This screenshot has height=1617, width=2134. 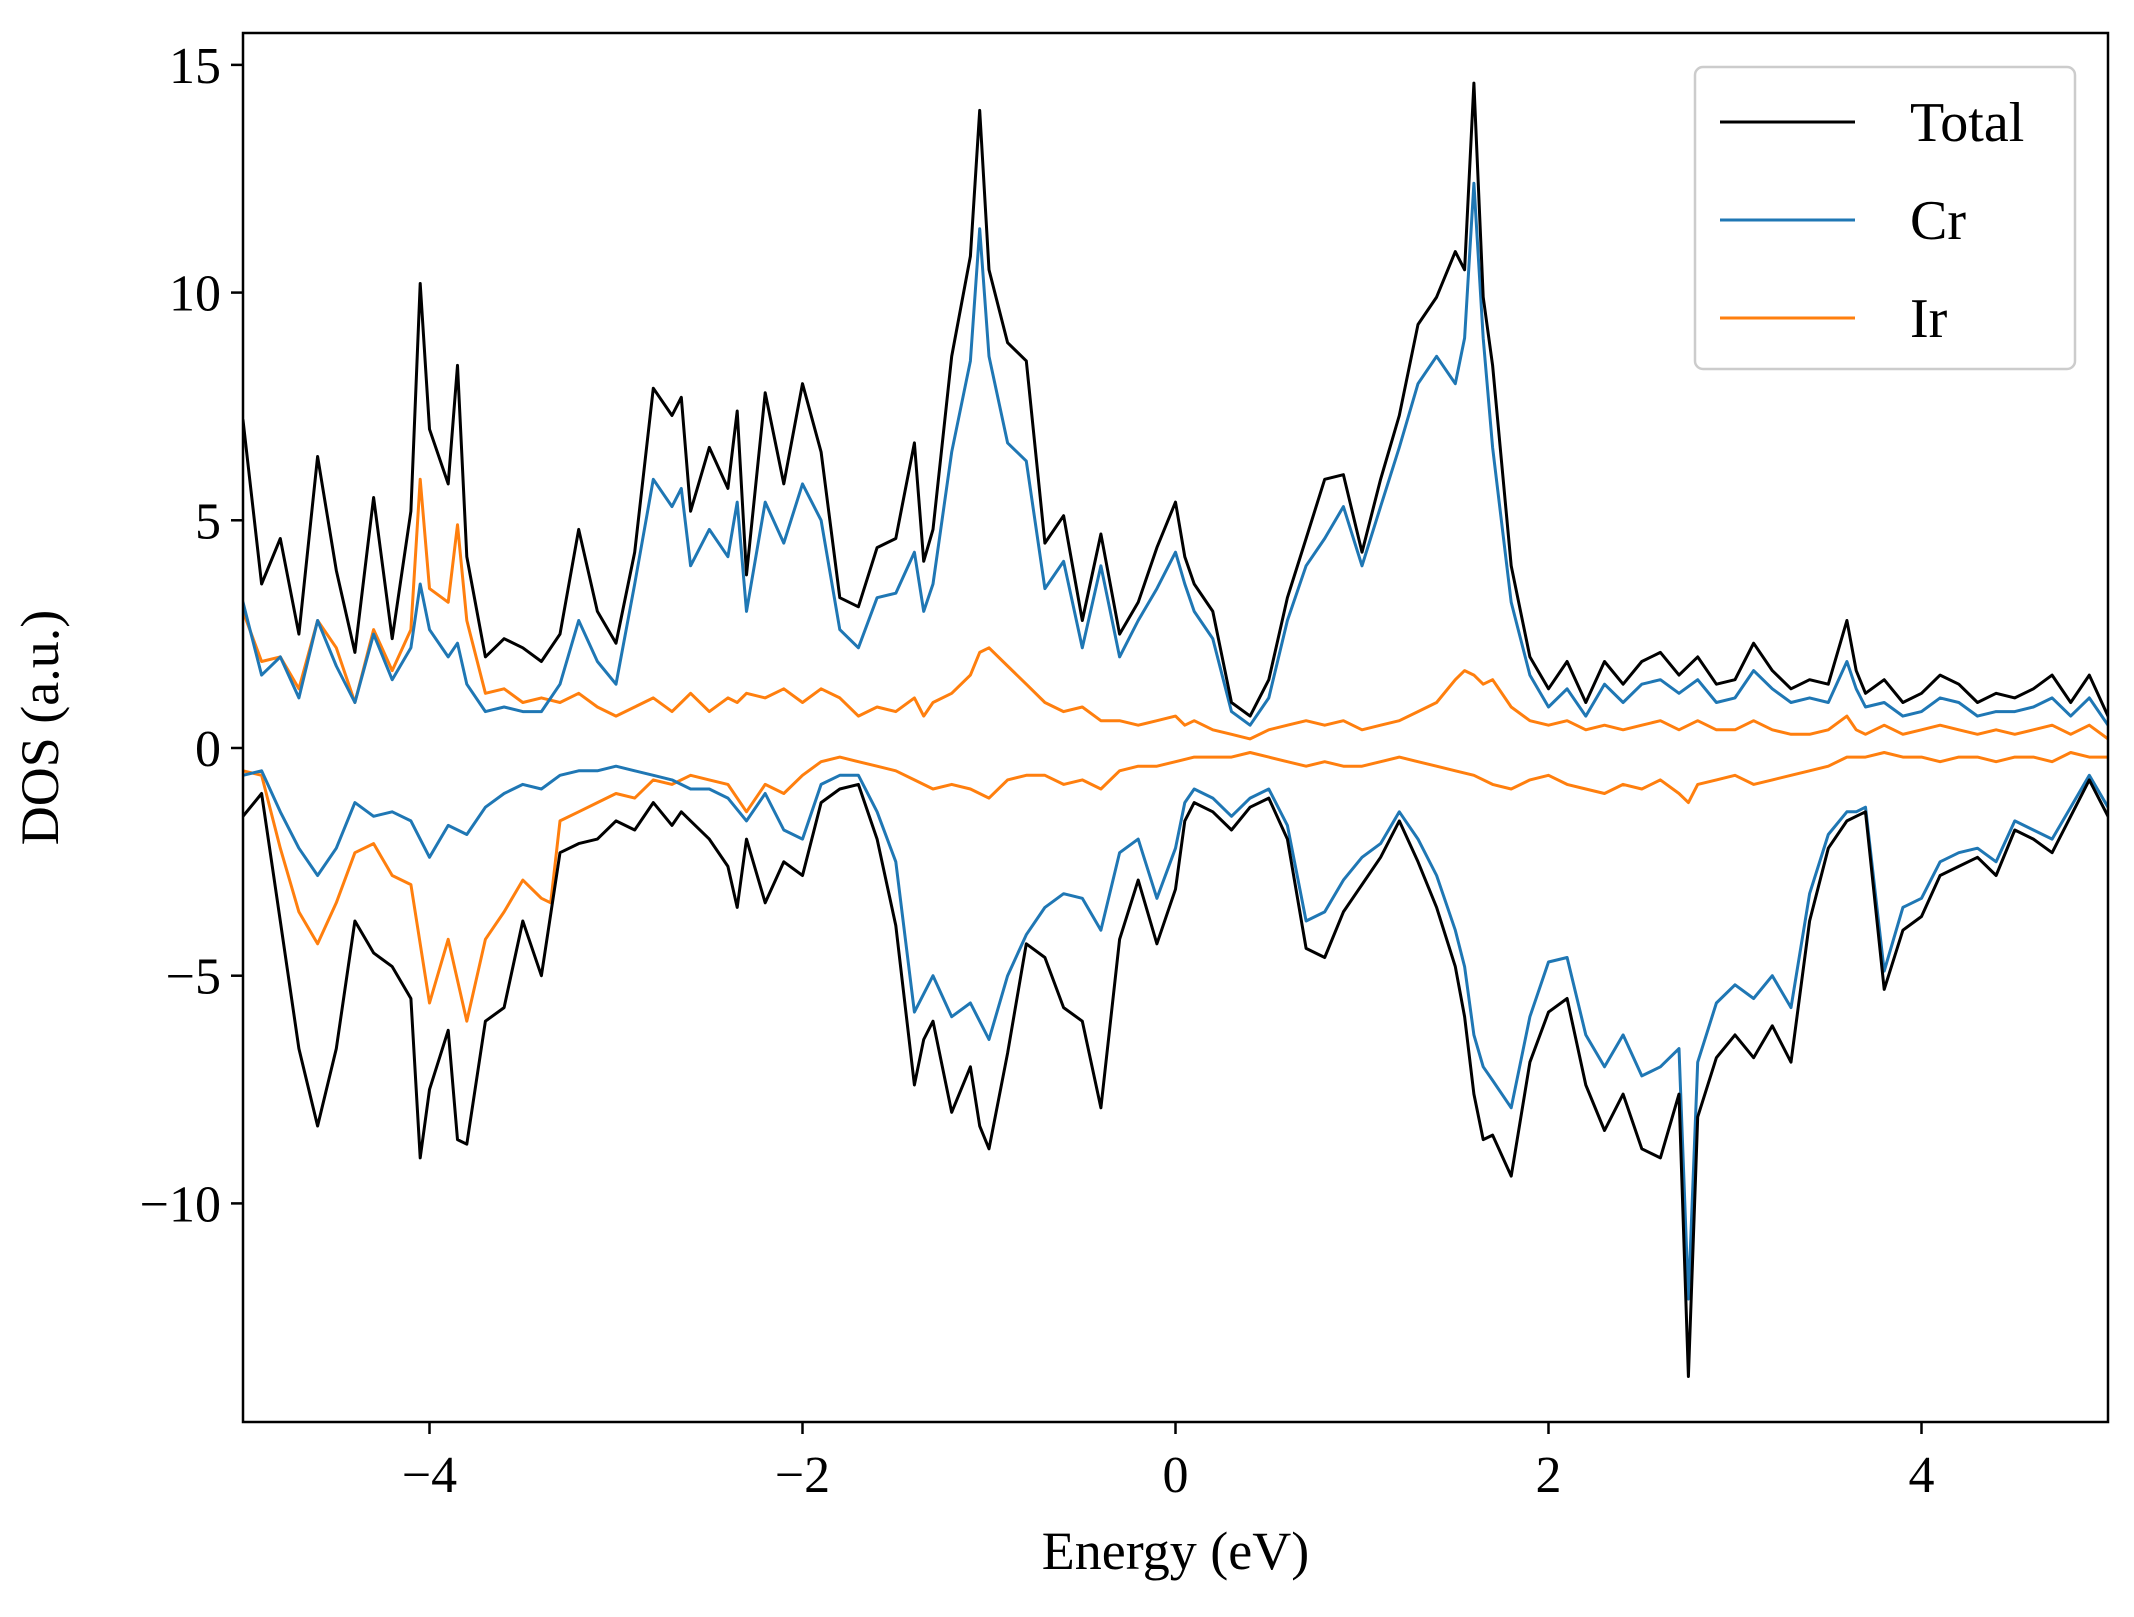 What do you see at coordinates (1175, 887) in the screenshot?
I see `series-ir-spin-down` at bounding box center [1175, 887].